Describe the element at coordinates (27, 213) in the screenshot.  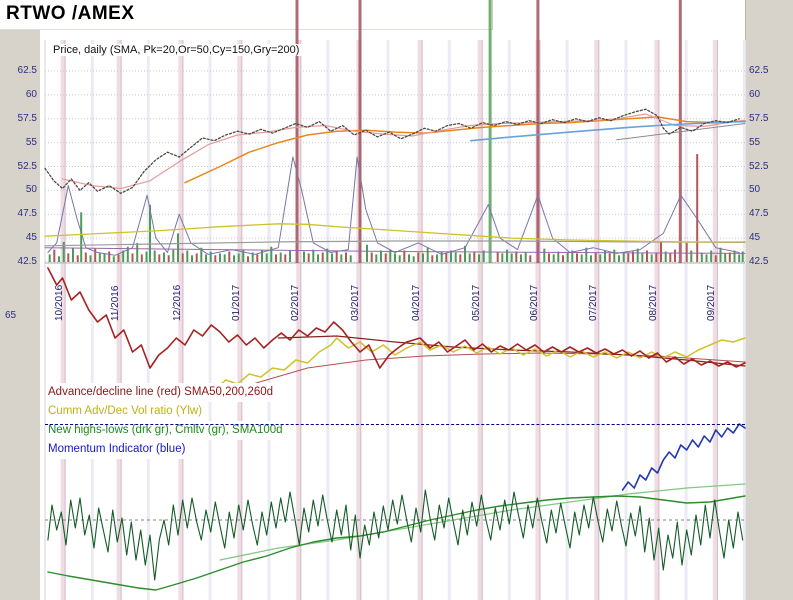
I see `price-axis-tick-left: 47.5` at that location.